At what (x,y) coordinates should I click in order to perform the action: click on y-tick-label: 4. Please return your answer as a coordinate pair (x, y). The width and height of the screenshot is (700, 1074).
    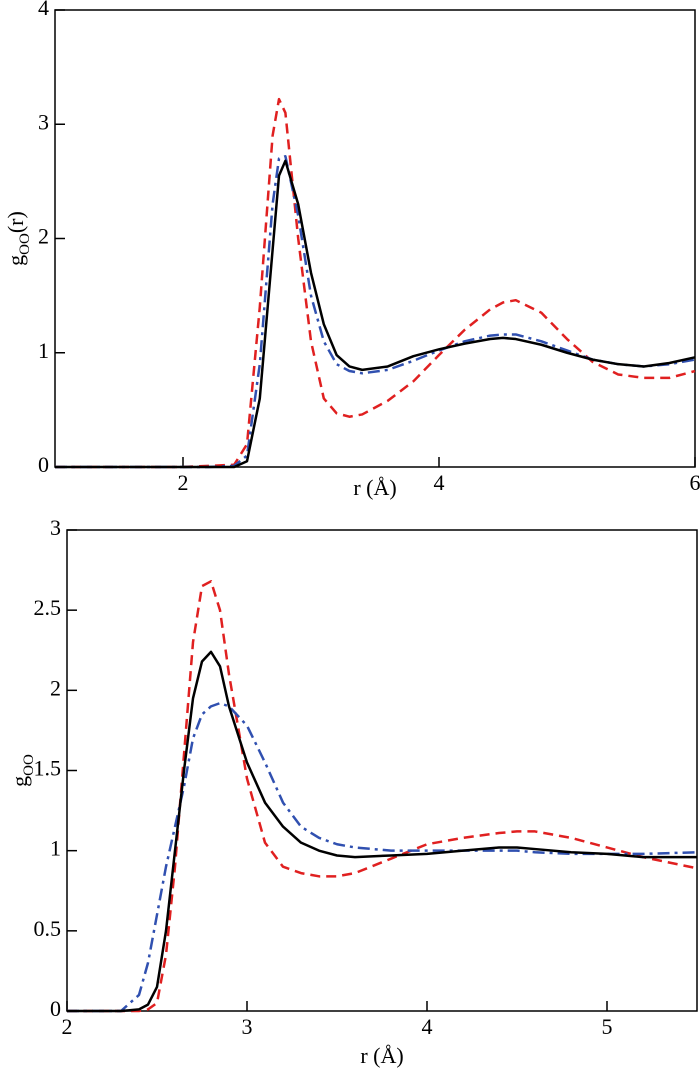
    Looking at the image, I should click on (43, 10).